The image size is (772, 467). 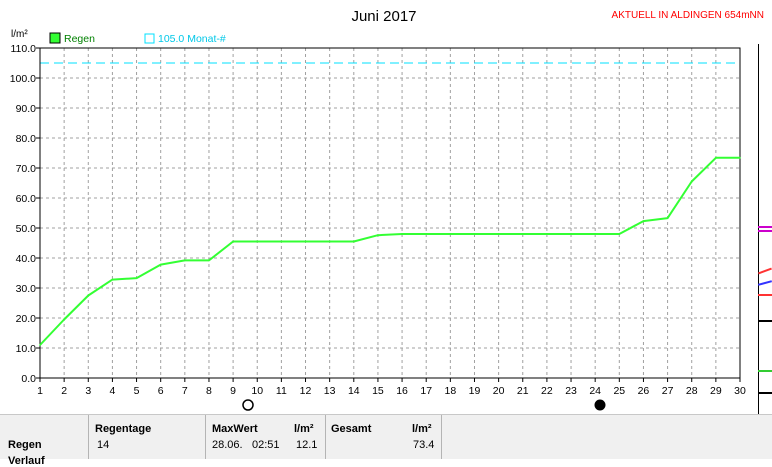 What do you see at coordinates (619, 391) in the screenshot?
I see `x-tick-label: 25` at bounding box center [619, 391].